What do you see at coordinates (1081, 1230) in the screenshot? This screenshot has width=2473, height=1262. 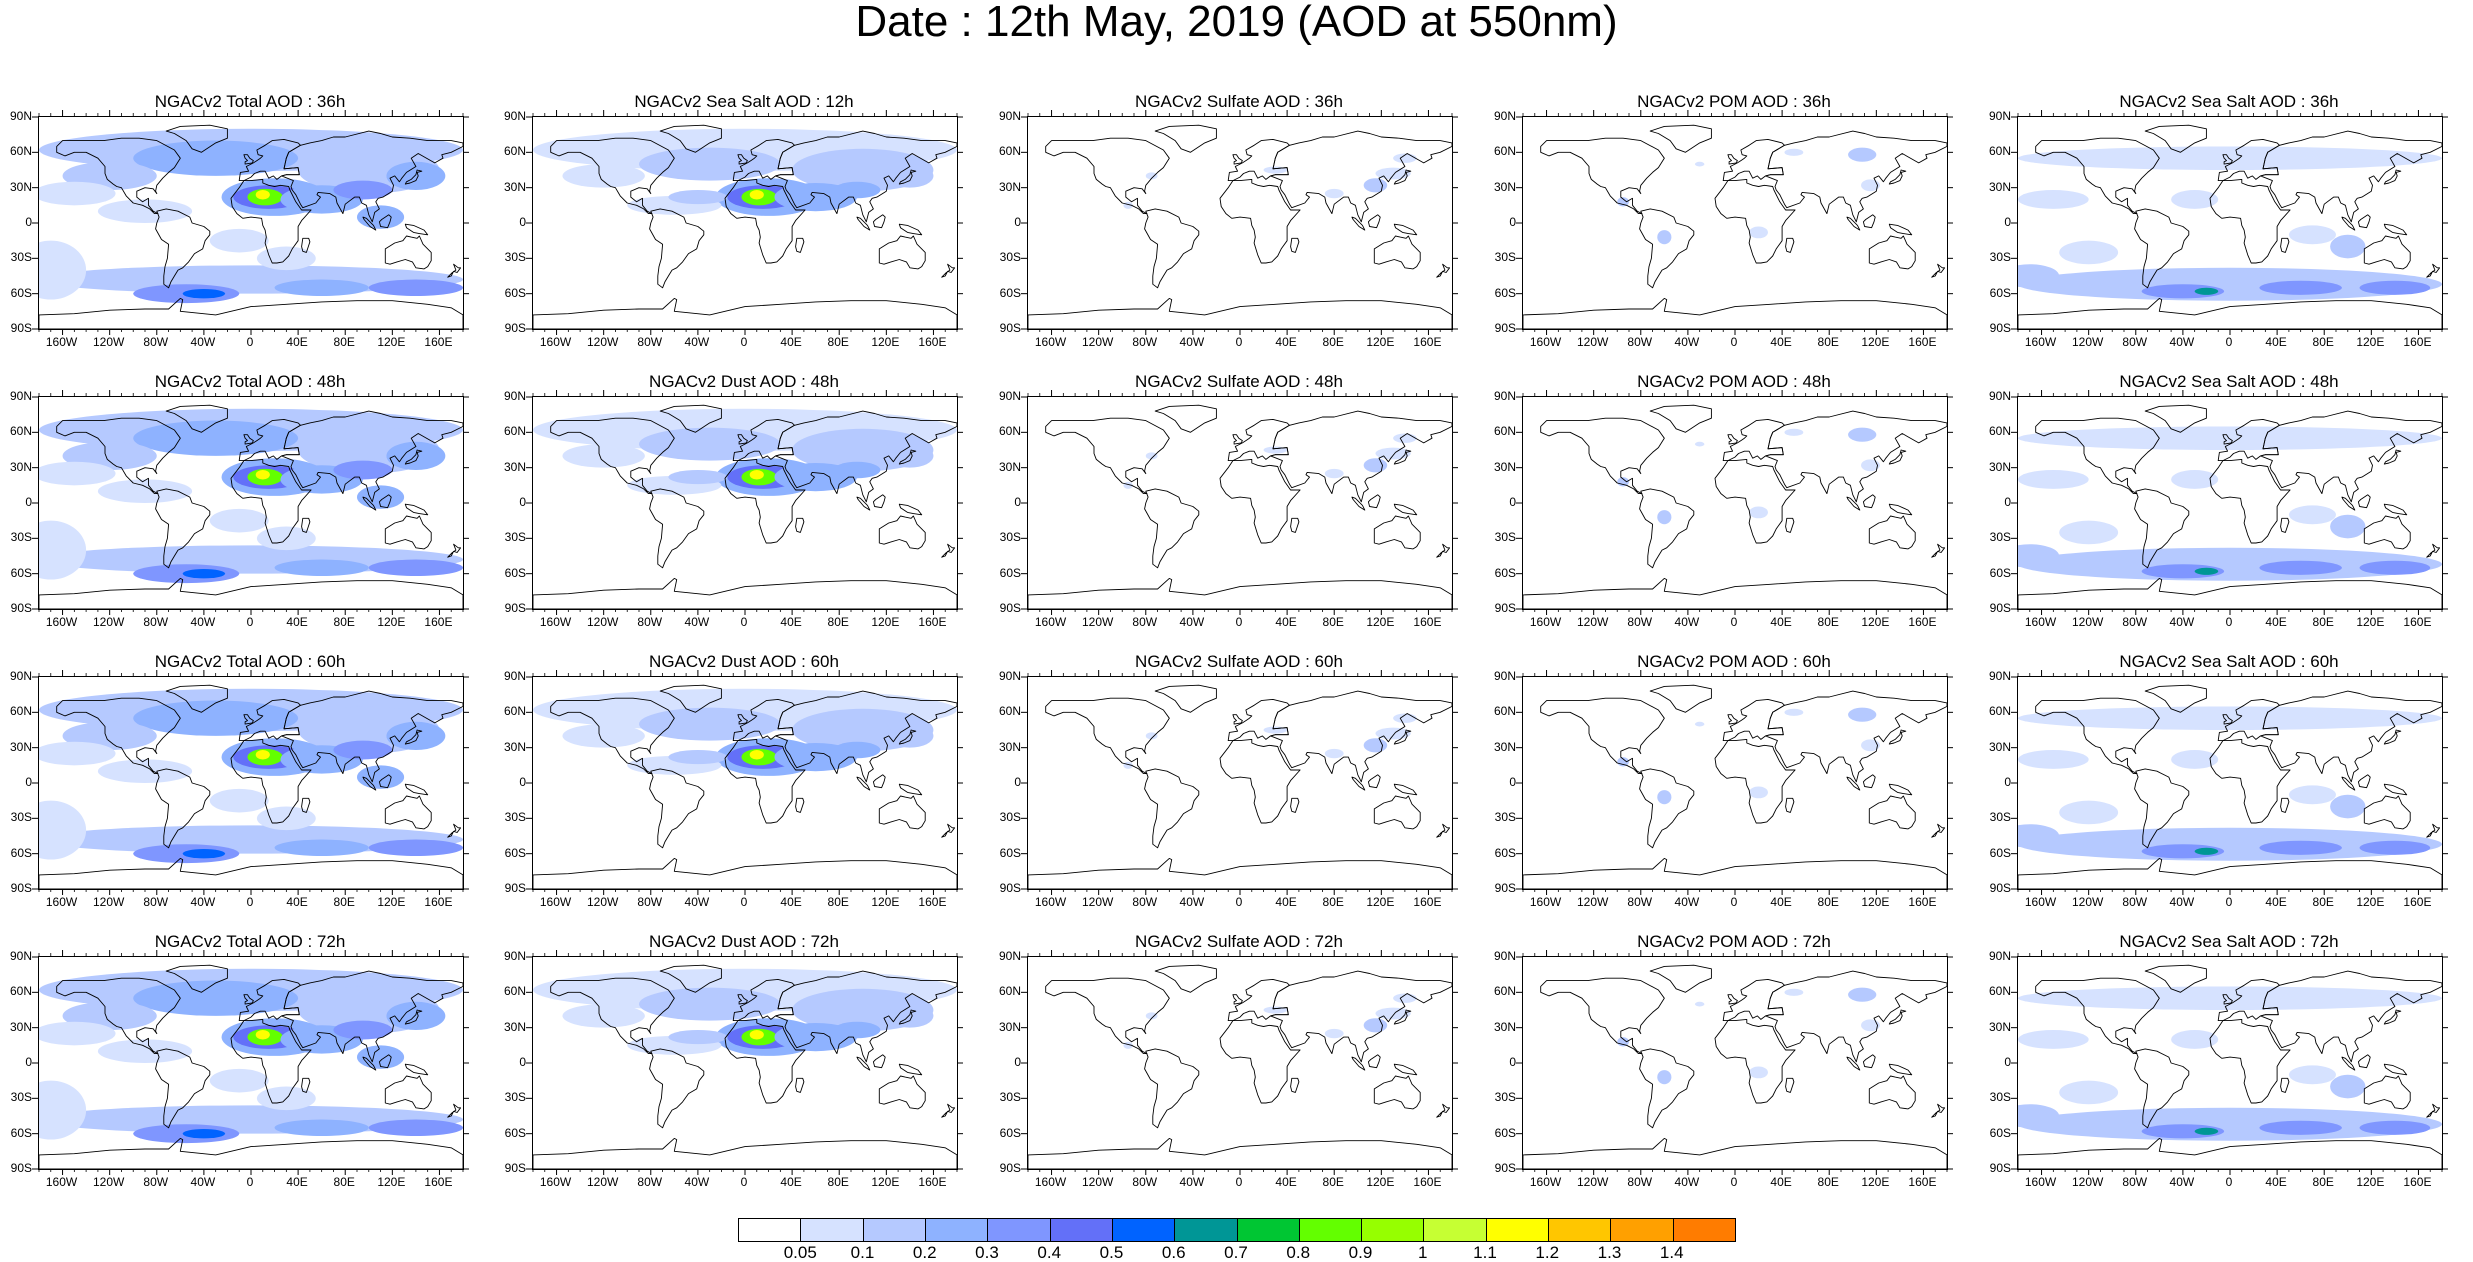 I see `colorbar-swatch` at bounding box center [1081, 1230].